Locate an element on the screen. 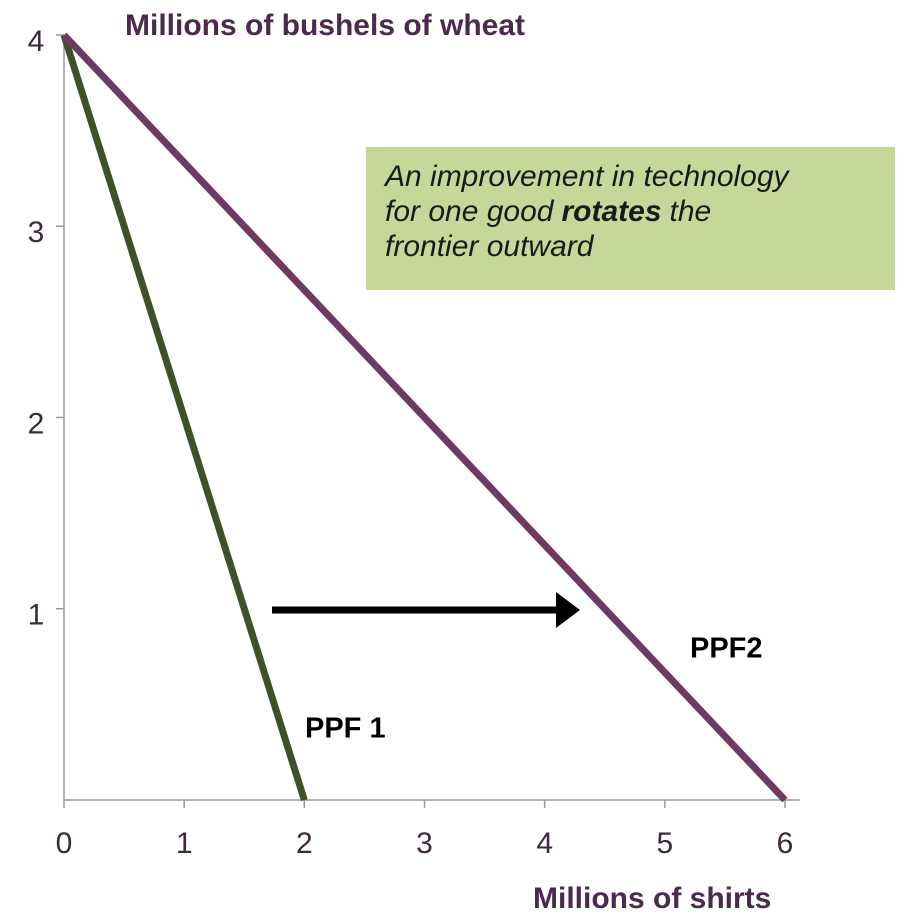 The image size is (907, 916). annotation-segment: An improvement in technology is located at coordinates (587, 176).